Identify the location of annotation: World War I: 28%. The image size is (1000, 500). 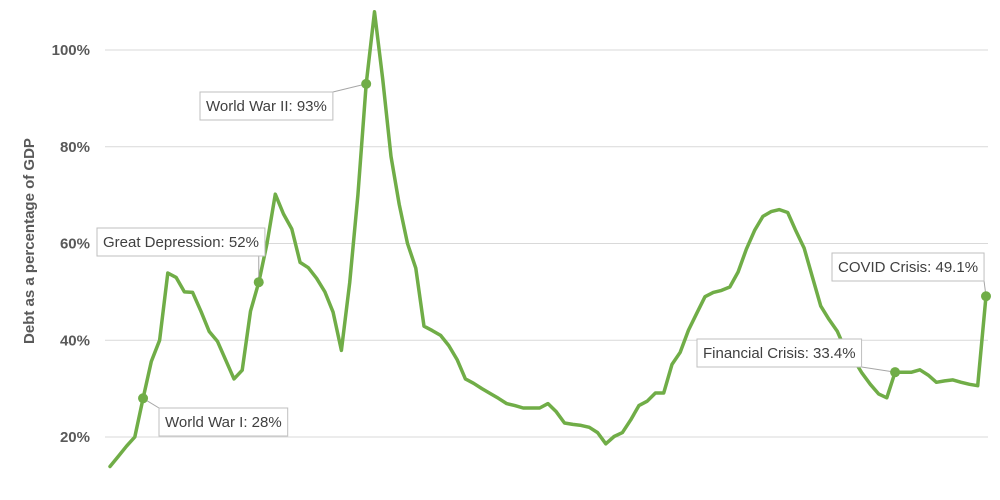
(213, 415).